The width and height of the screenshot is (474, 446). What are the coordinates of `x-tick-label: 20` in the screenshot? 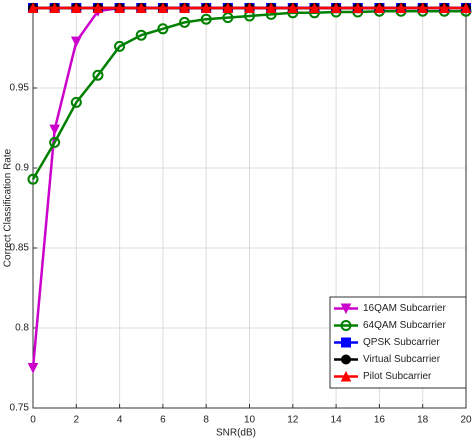 It's located at (466, 420).